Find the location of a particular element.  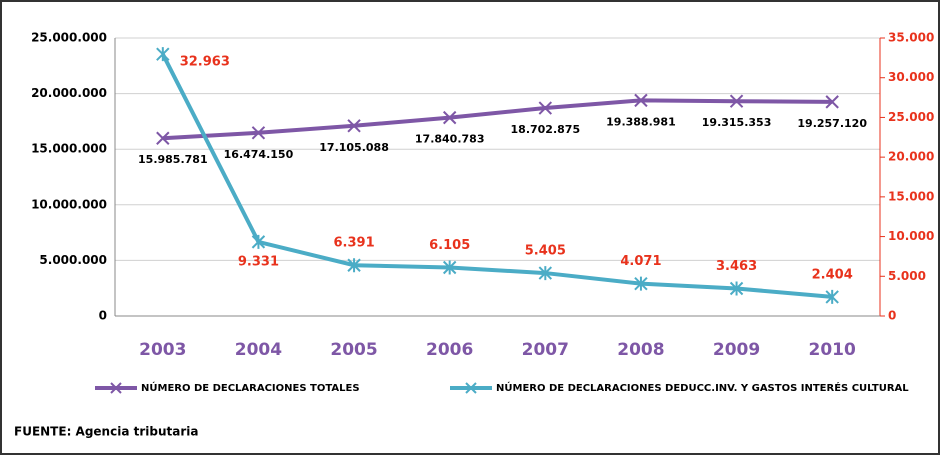

value-label: 6.391 is located at coordinates (354, 243).